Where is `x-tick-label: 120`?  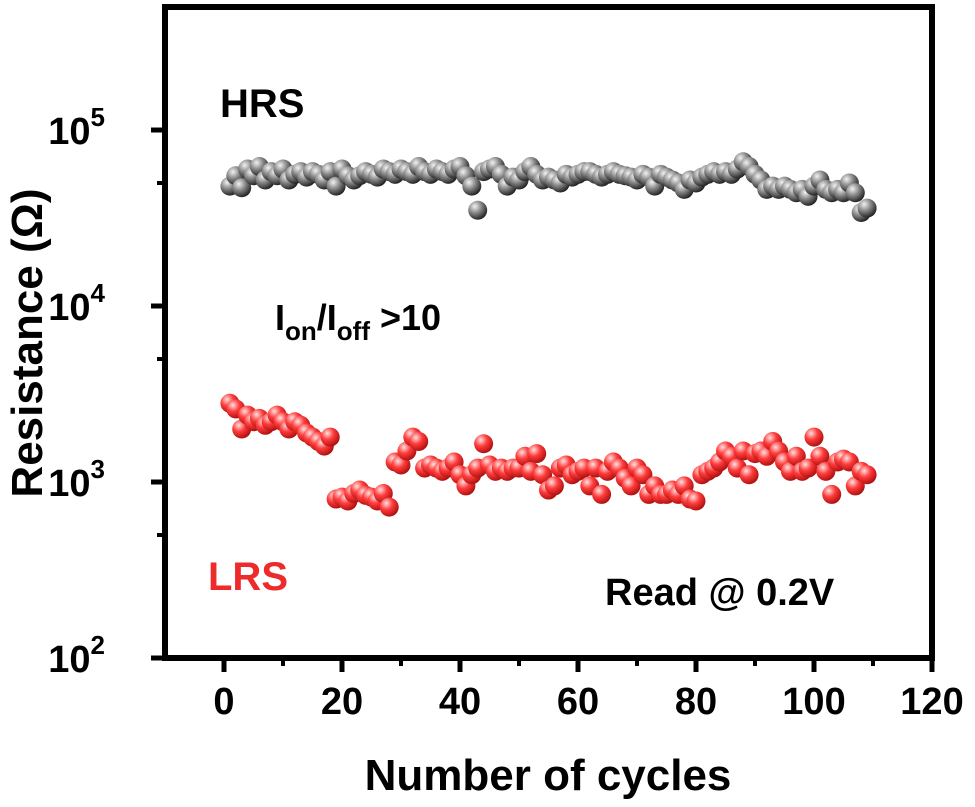 x-tick-label: 120 is located at coordinates (931, 702).